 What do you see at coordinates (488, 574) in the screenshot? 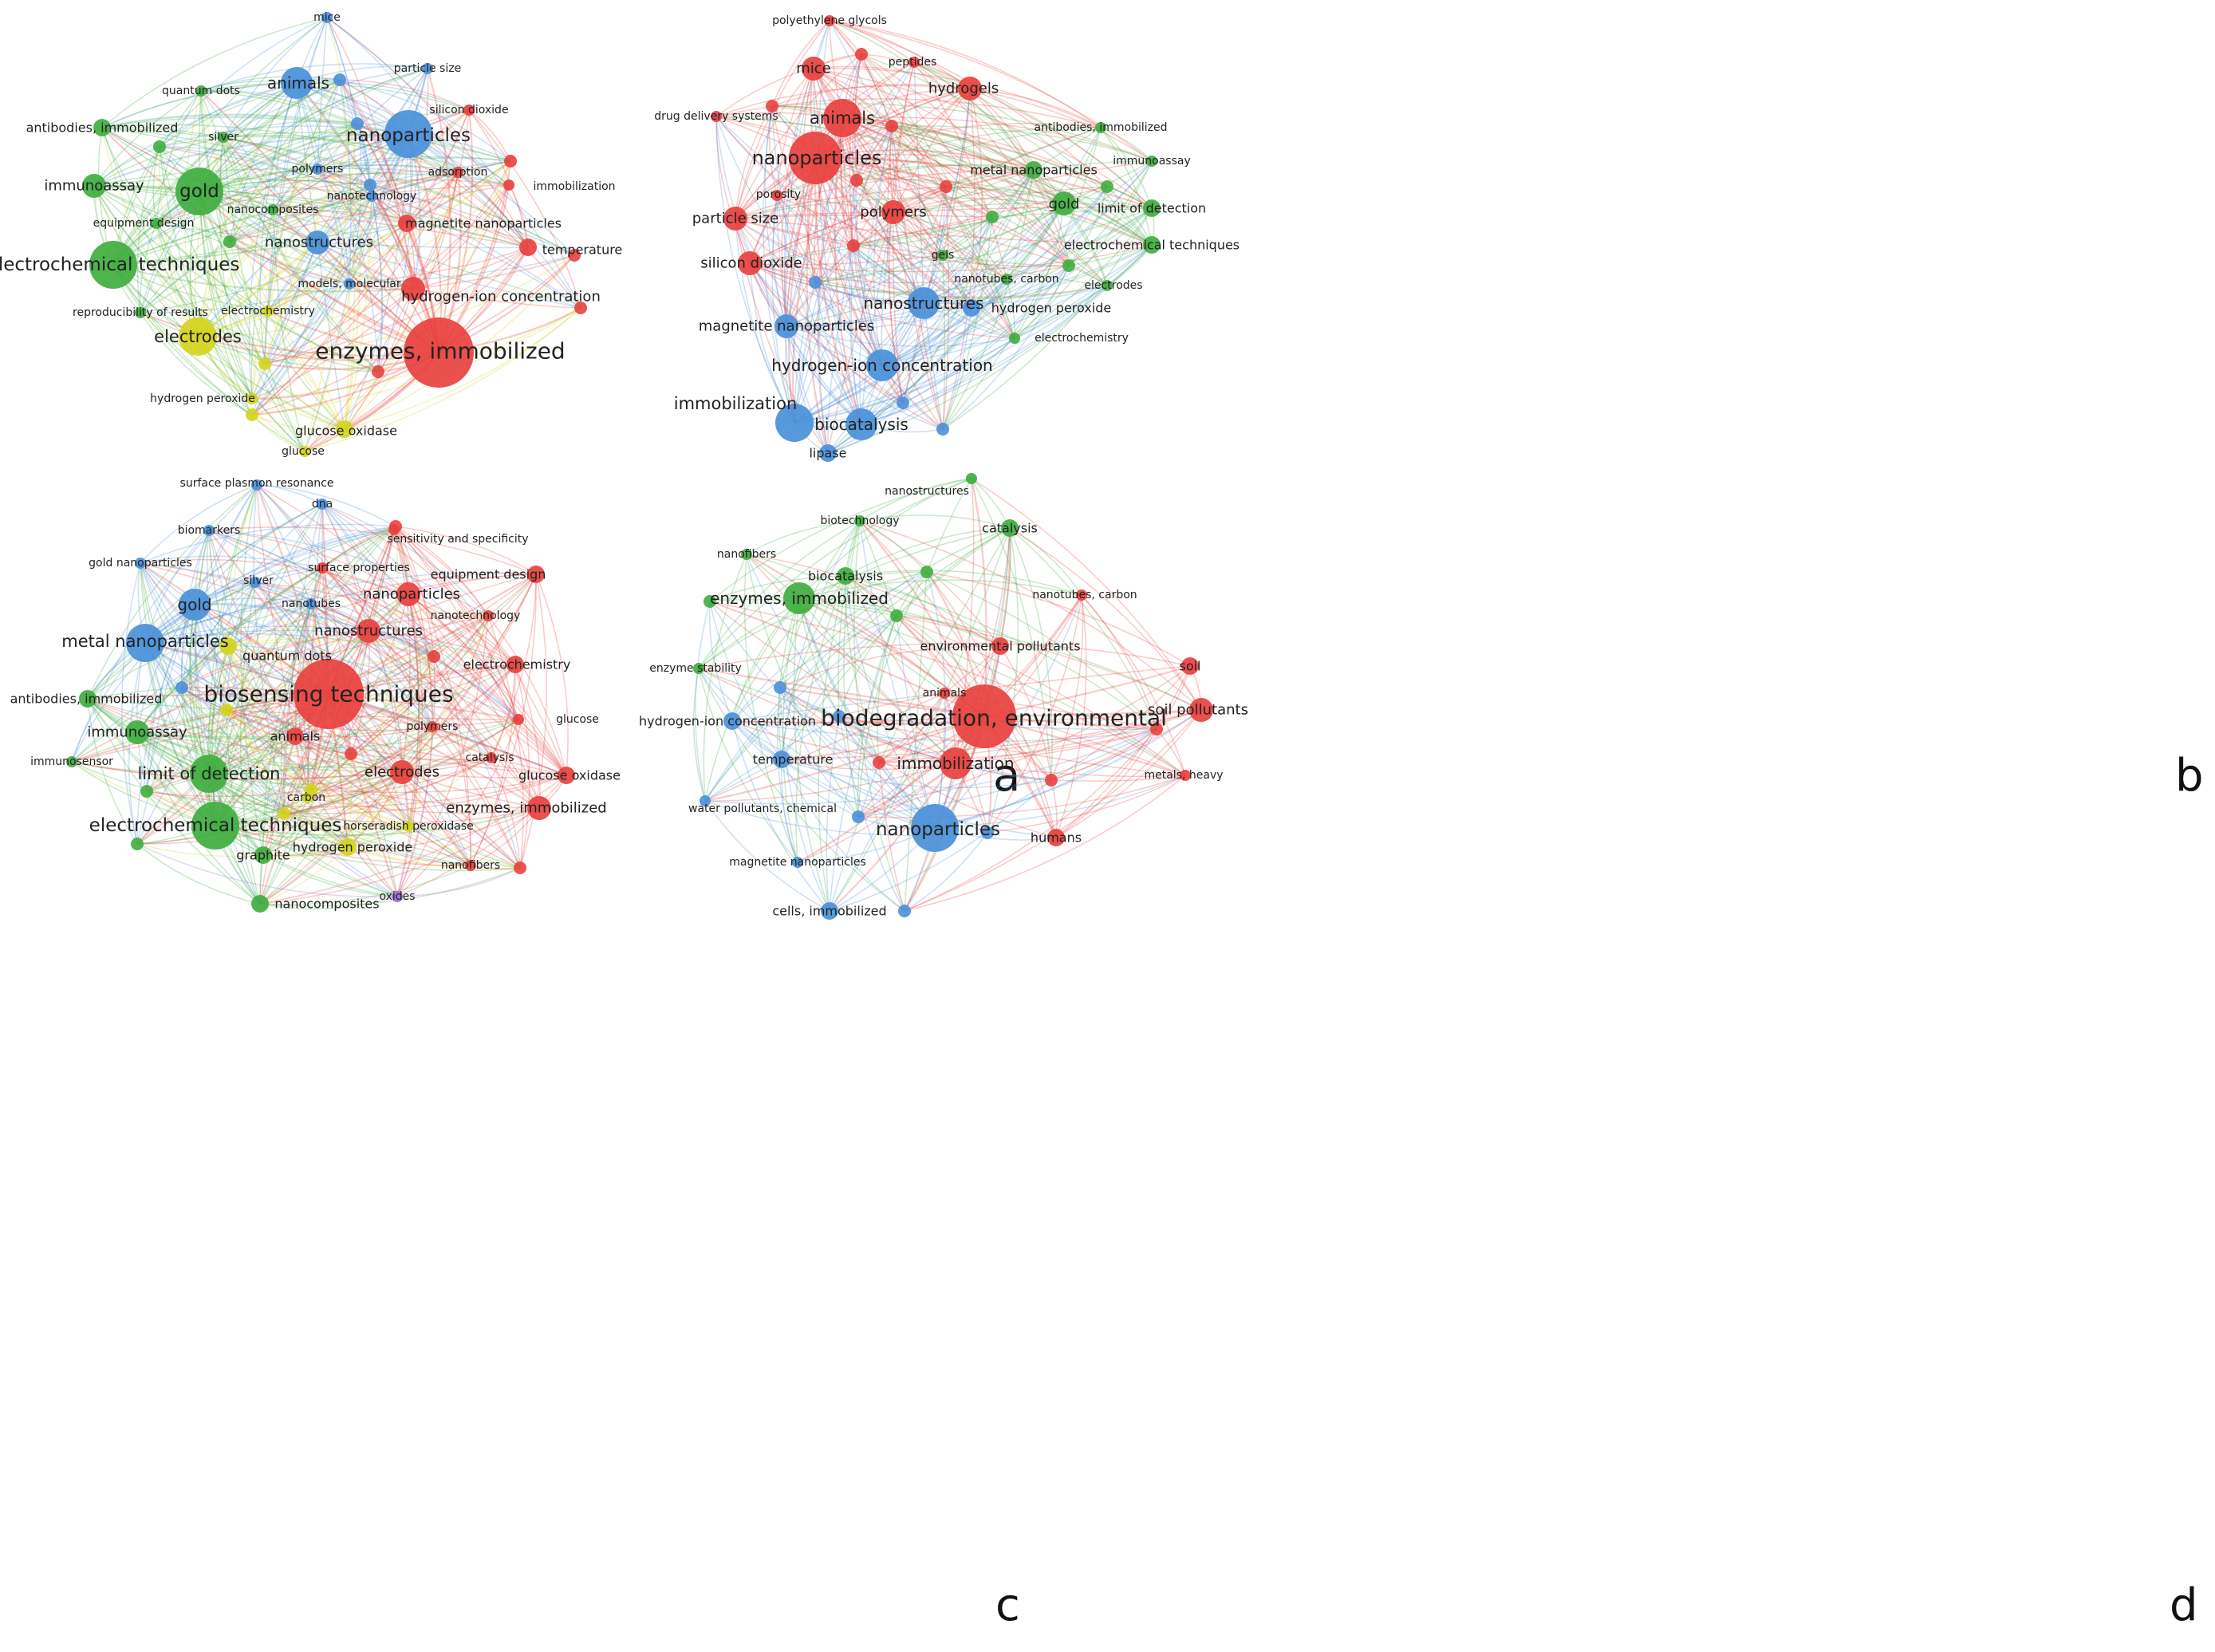
I see `node-label: equipment design` at bounding box center [488, 574].